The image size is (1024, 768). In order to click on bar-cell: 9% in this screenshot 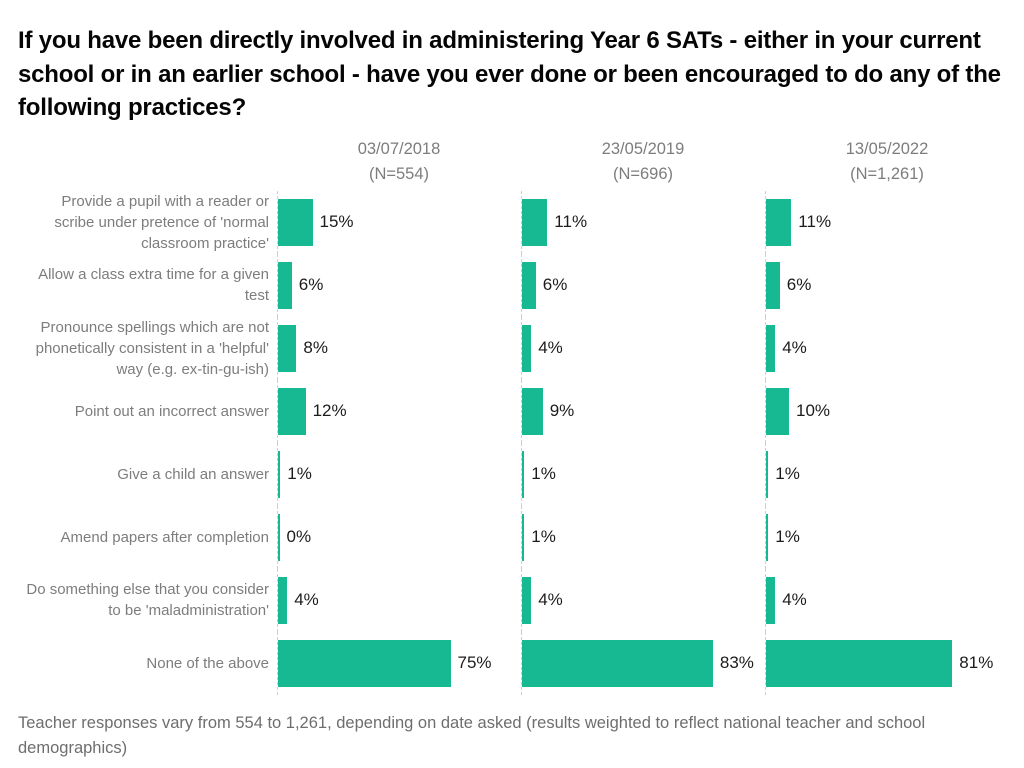, I will do `click(643, 411)`.